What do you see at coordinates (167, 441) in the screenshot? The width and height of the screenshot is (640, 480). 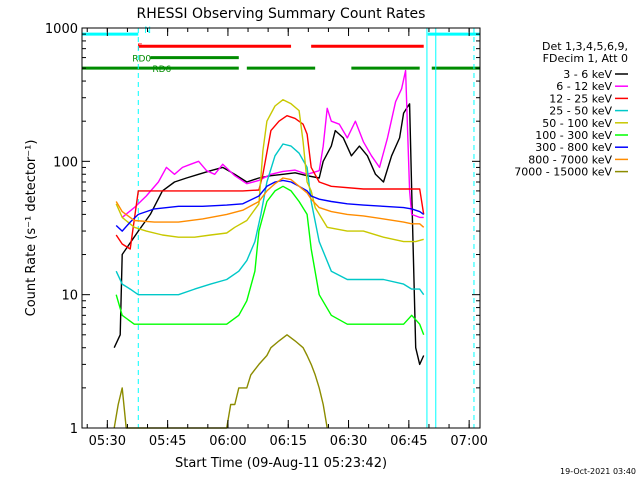 I see `x-tick-label-1: 05:45` at bounding box center [167, 441].